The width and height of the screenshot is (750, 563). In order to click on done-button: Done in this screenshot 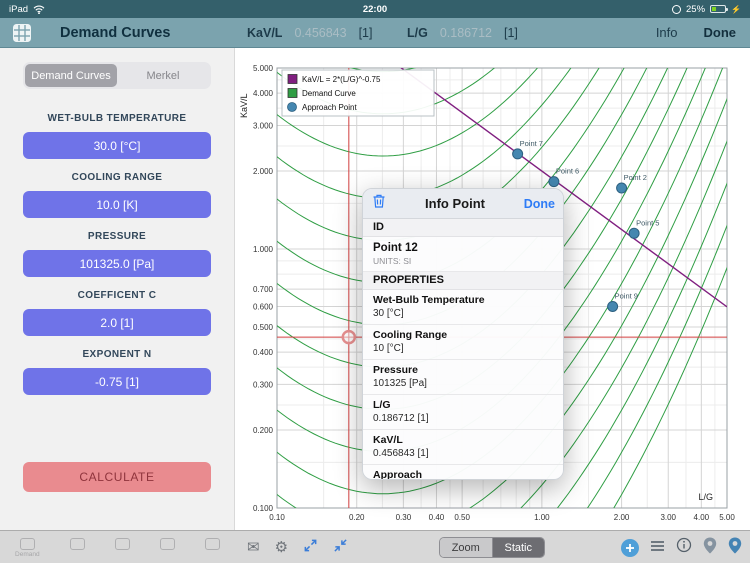, I will do `click(720, 32)`.